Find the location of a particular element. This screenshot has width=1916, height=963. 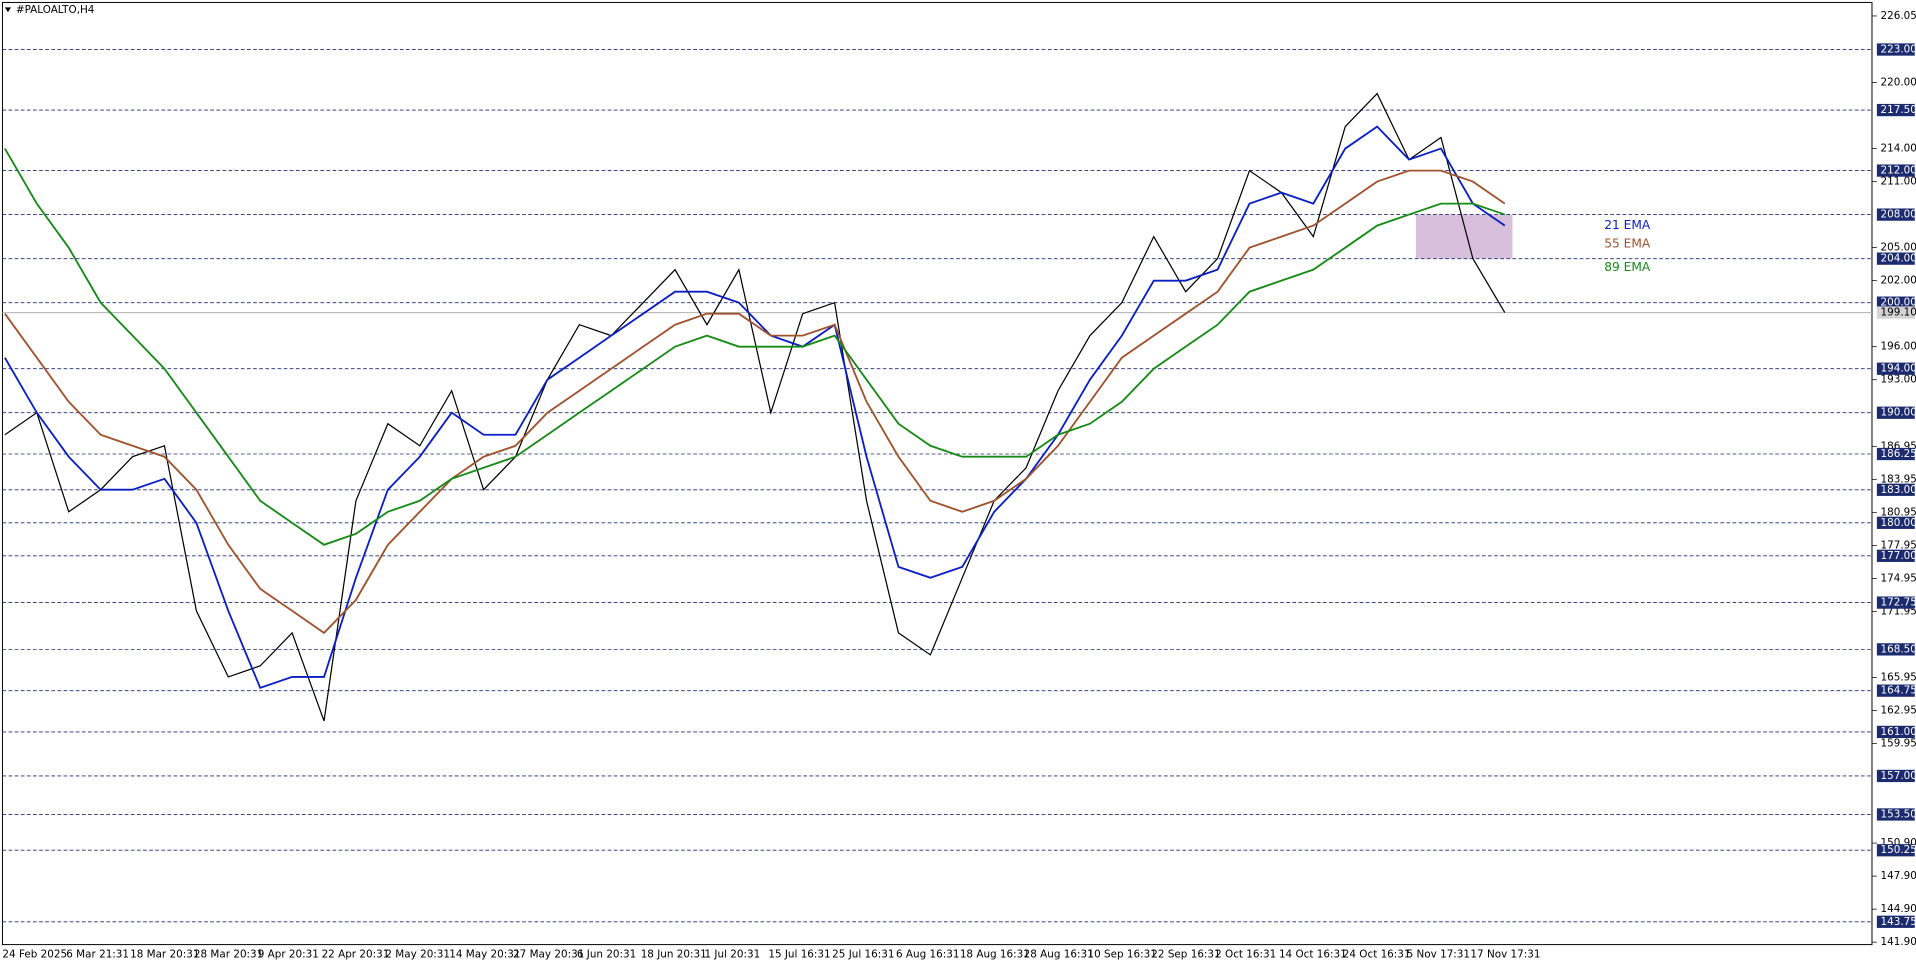

y-tick-label: 162.95 is located at coordinates (1898, 710).